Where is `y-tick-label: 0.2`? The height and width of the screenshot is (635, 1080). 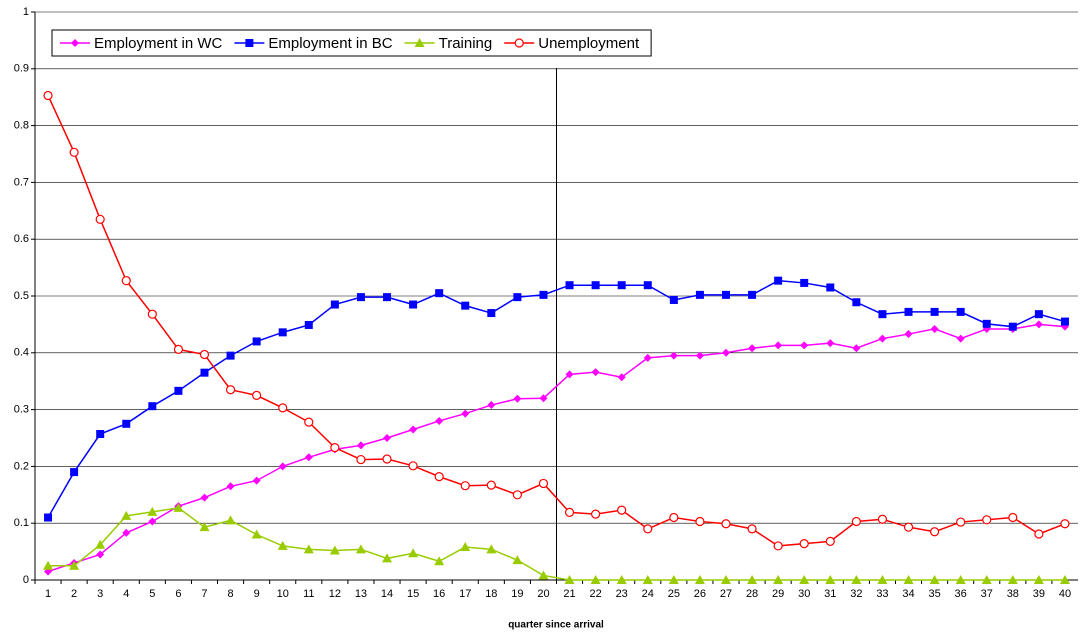
y-tick-label: 0.2 is located at coordinates (21, 466).